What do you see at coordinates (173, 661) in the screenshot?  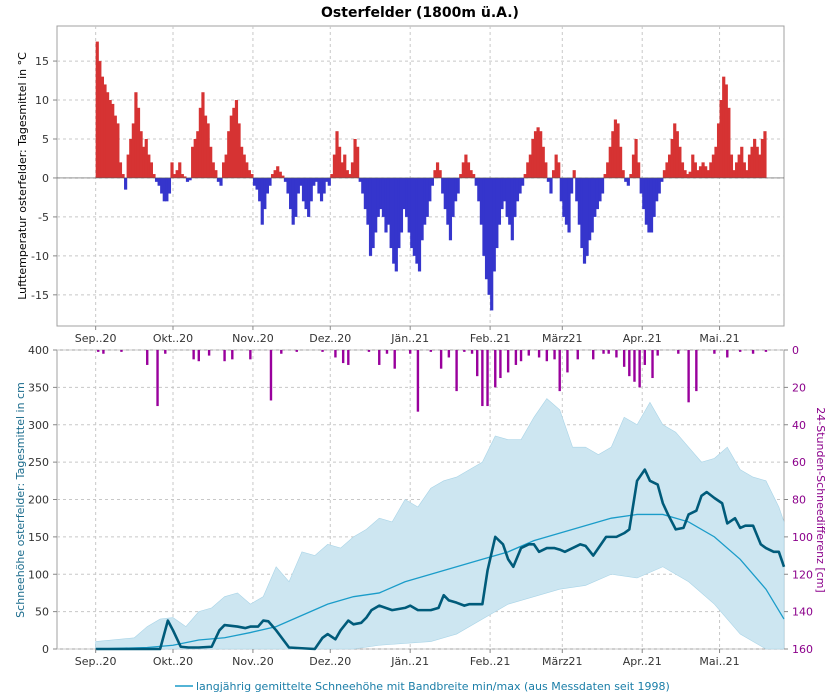 I see `snow-x-tick-label: Okt..20` at bounding box center [173, 661].